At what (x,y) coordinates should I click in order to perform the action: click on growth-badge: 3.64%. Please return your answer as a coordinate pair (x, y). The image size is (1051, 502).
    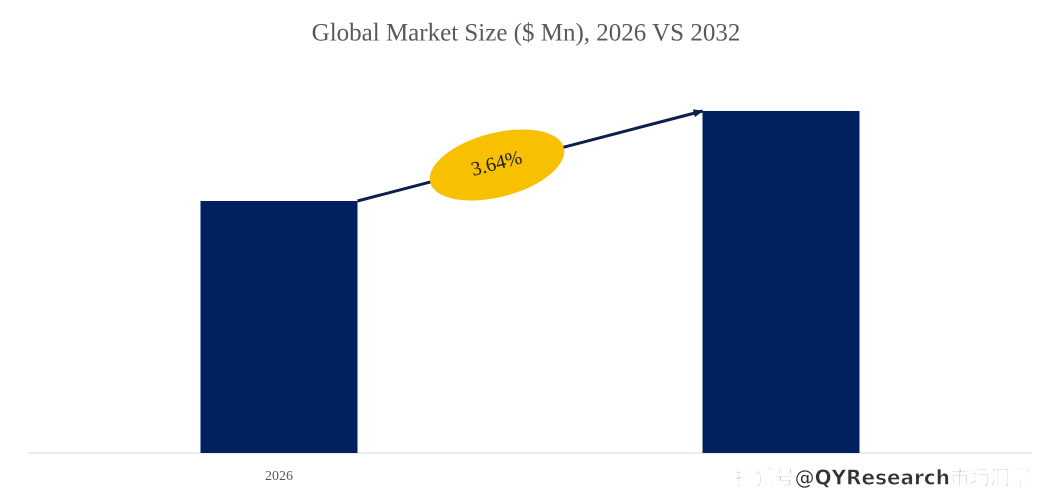
    Looking at the image, I should click on (497, 165).